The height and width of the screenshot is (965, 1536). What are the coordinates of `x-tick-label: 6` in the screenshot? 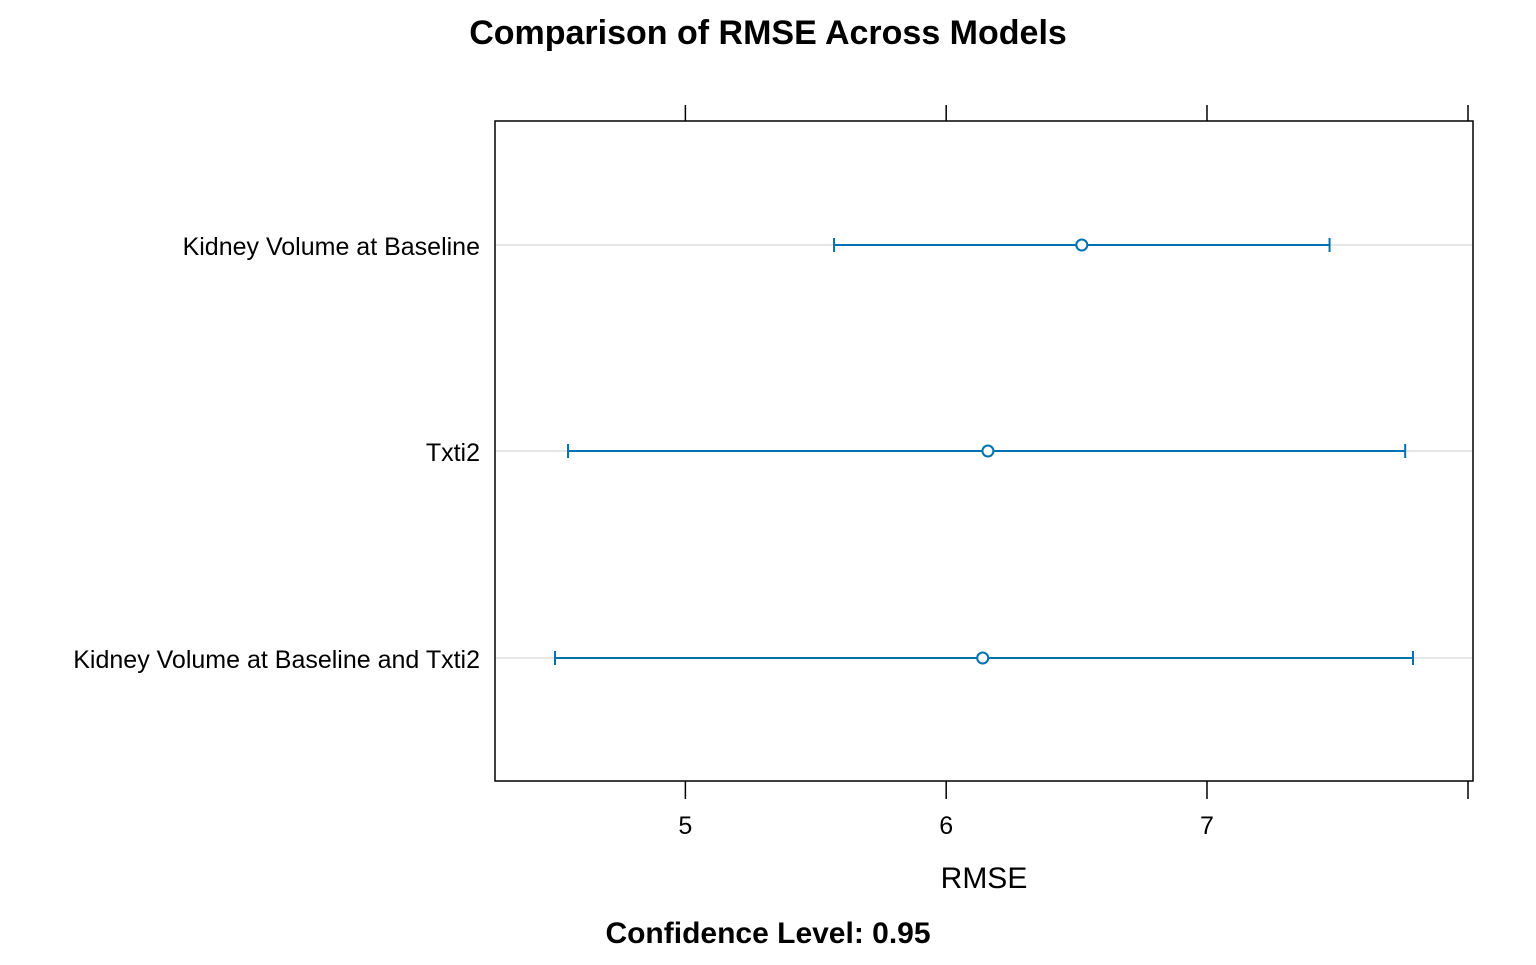 It's located at (946, 826).